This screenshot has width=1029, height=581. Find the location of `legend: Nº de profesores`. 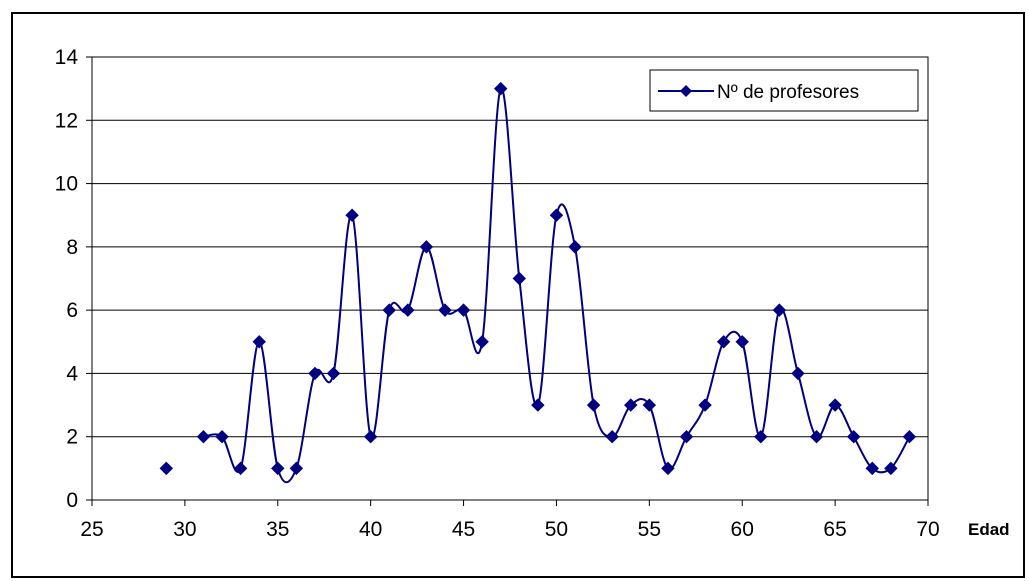

legend: Nº de profesores is located at coordinates (784, 90).